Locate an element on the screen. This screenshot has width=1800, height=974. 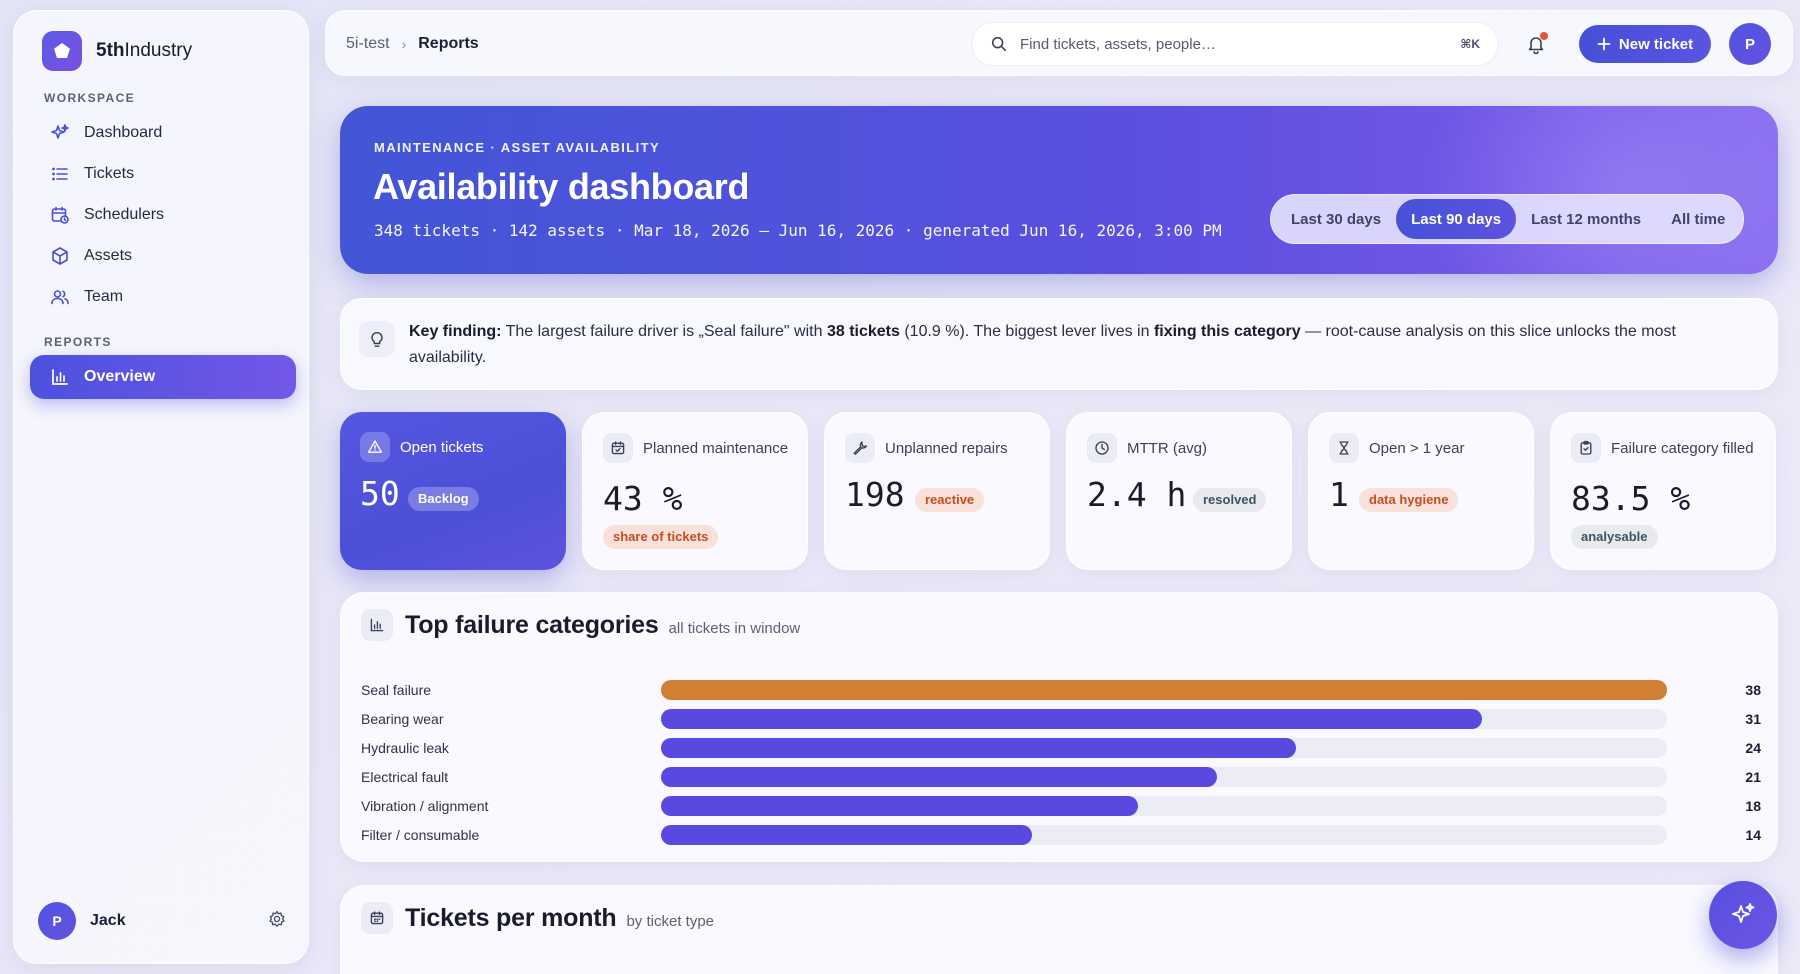
kpi-label: Failure category filled is located at coordinates (1682, 448).